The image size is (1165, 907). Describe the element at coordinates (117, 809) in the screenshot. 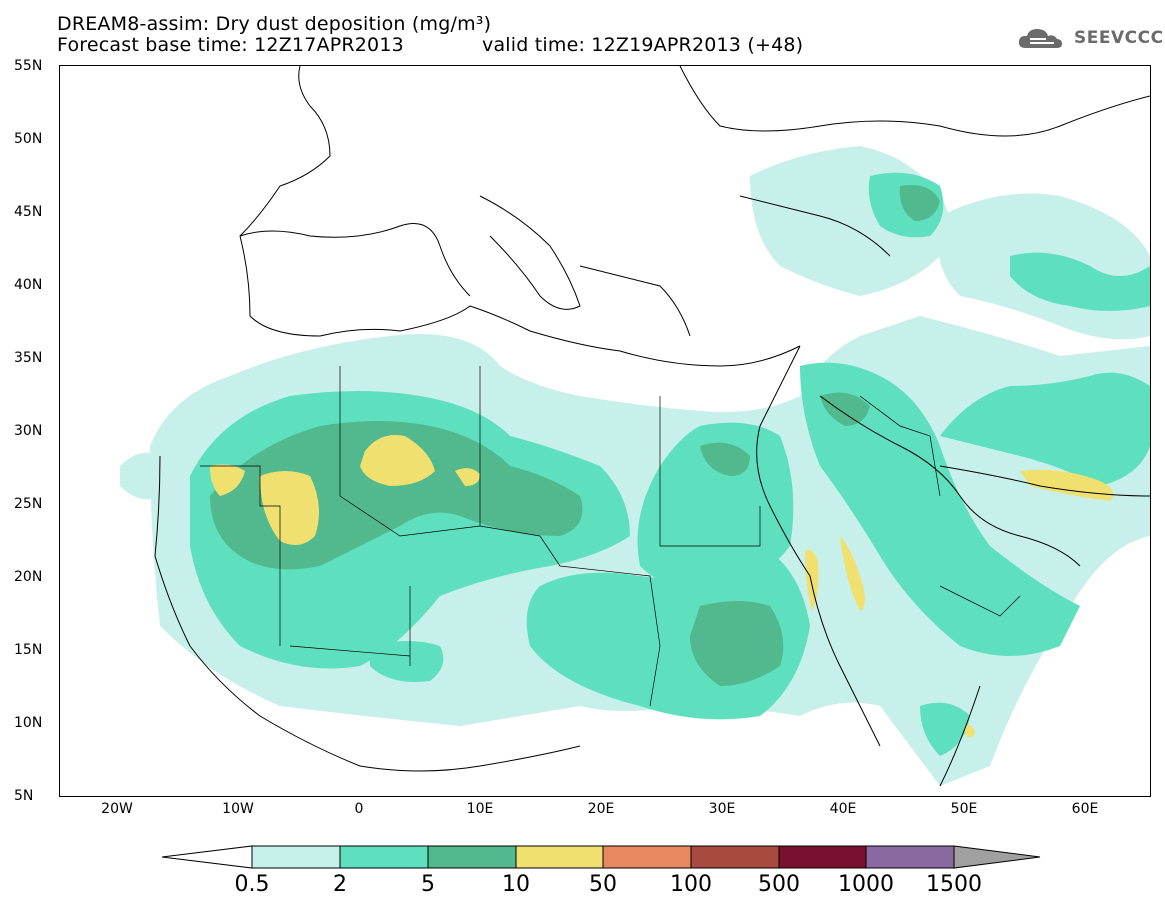

I see `lon-label: 20W` at that location.